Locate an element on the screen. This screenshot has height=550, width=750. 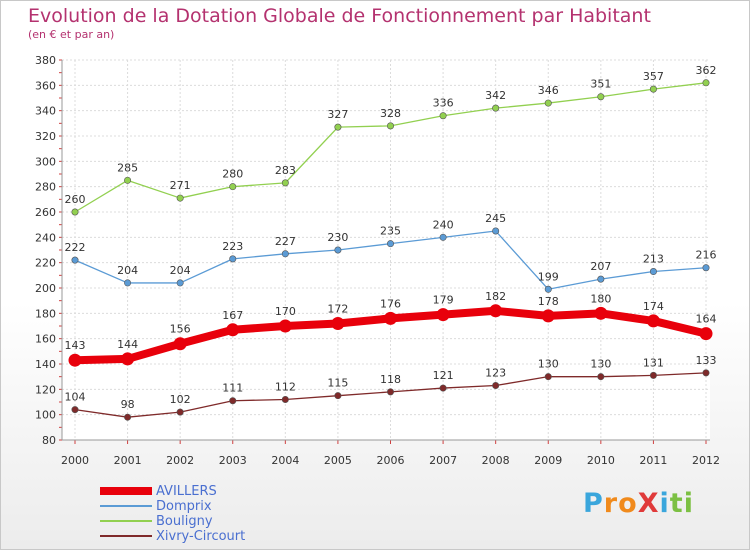
data-label: 204 is located at coordinates (180, 270).